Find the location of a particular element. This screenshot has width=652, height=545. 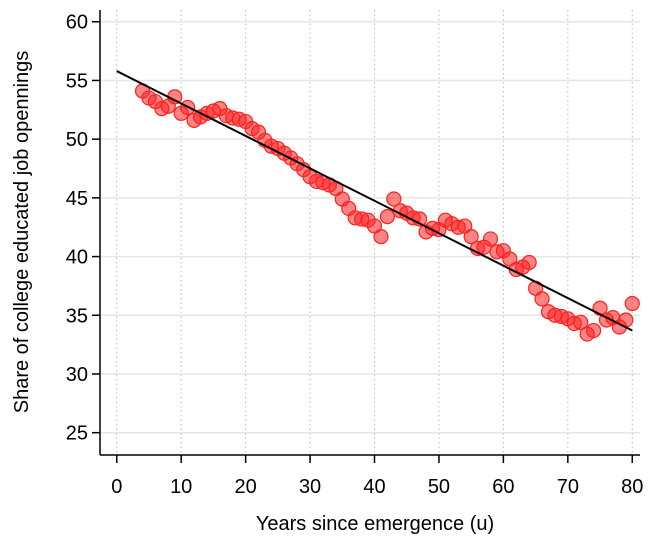

x-tick-label: 30 is located at coordinates (310, 487).